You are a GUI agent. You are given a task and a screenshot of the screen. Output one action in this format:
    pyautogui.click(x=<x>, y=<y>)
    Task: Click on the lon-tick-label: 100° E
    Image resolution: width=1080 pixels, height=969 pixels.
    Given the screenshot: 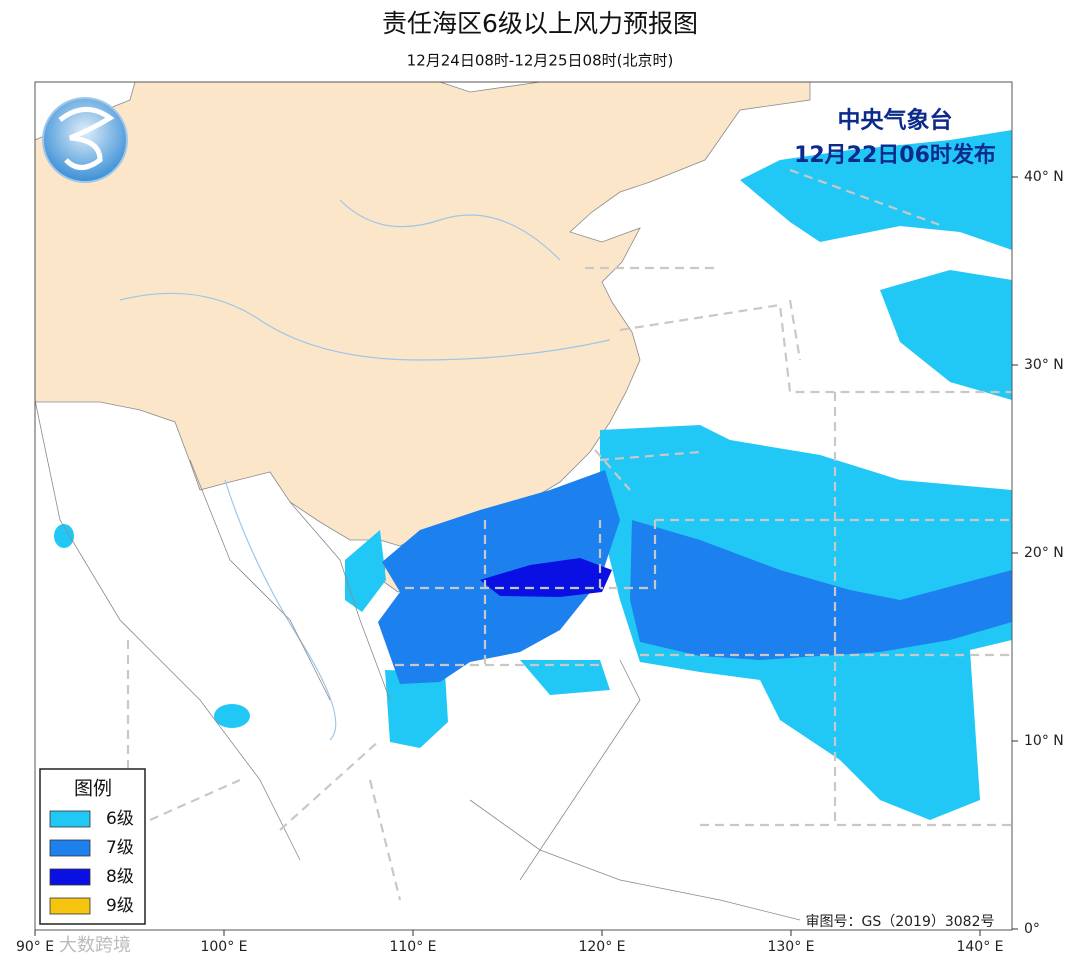 What is the action you would take?
    pyautogui.click(x=223, y=947)
    